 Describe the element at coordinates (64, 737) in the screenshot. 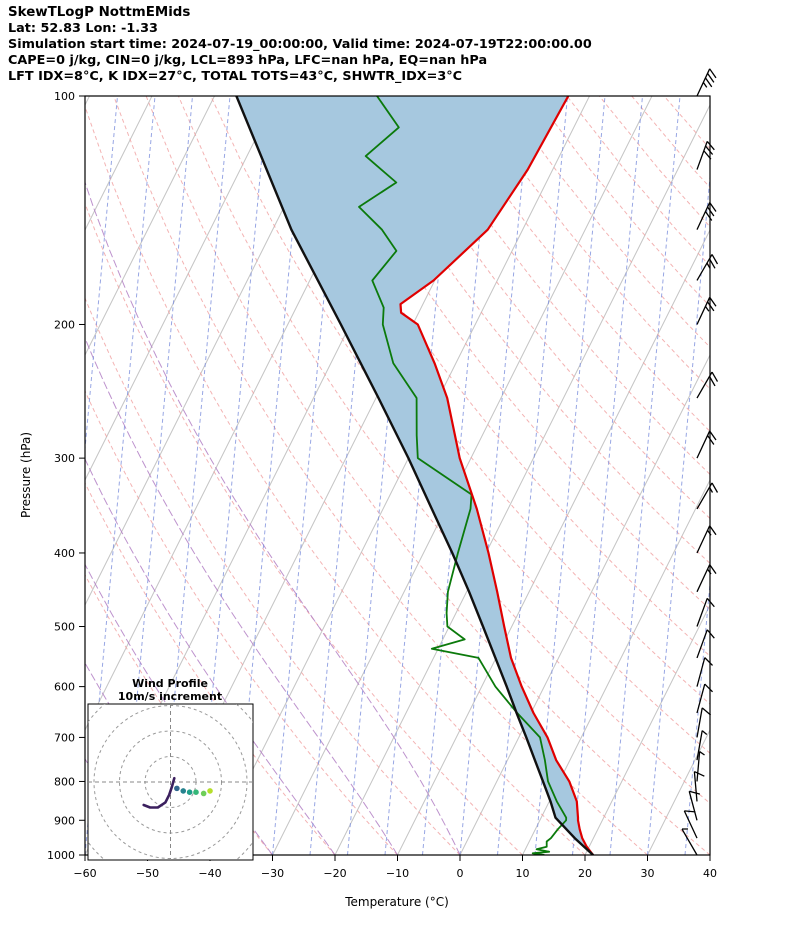

I see `y-tick-label: 700` at that location.